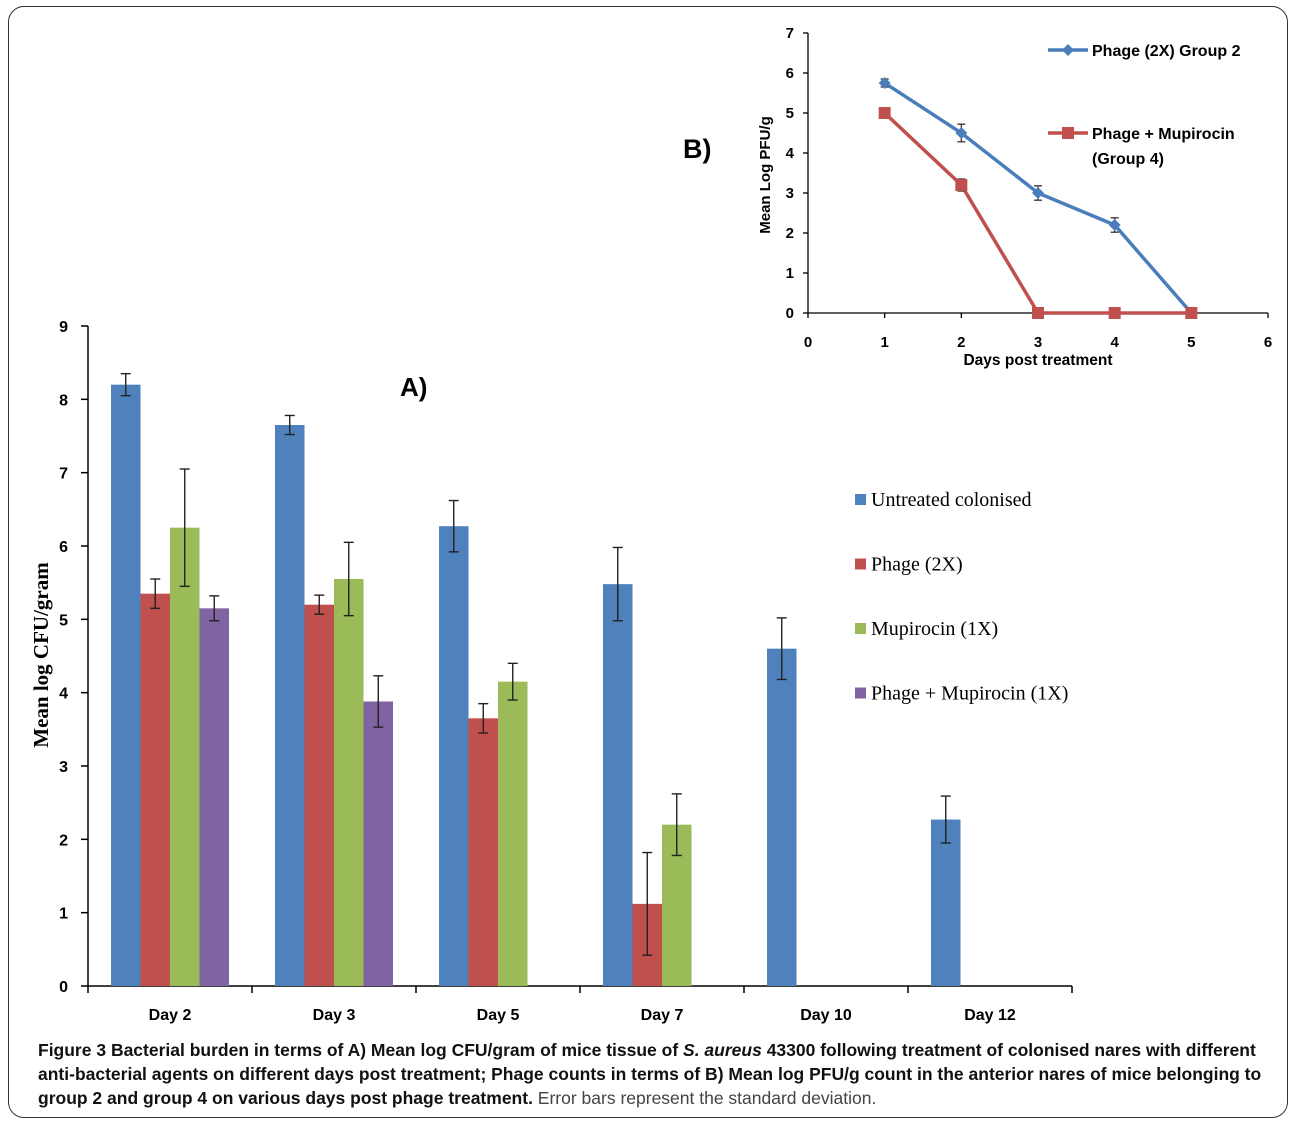 This screenshot has height=1122, width=1290. What do you see at coordinates (934, 629) in the screenshot?
I see `chart-a-legend-label: Mupirocin (1X)` at bounding box center [934, 629].